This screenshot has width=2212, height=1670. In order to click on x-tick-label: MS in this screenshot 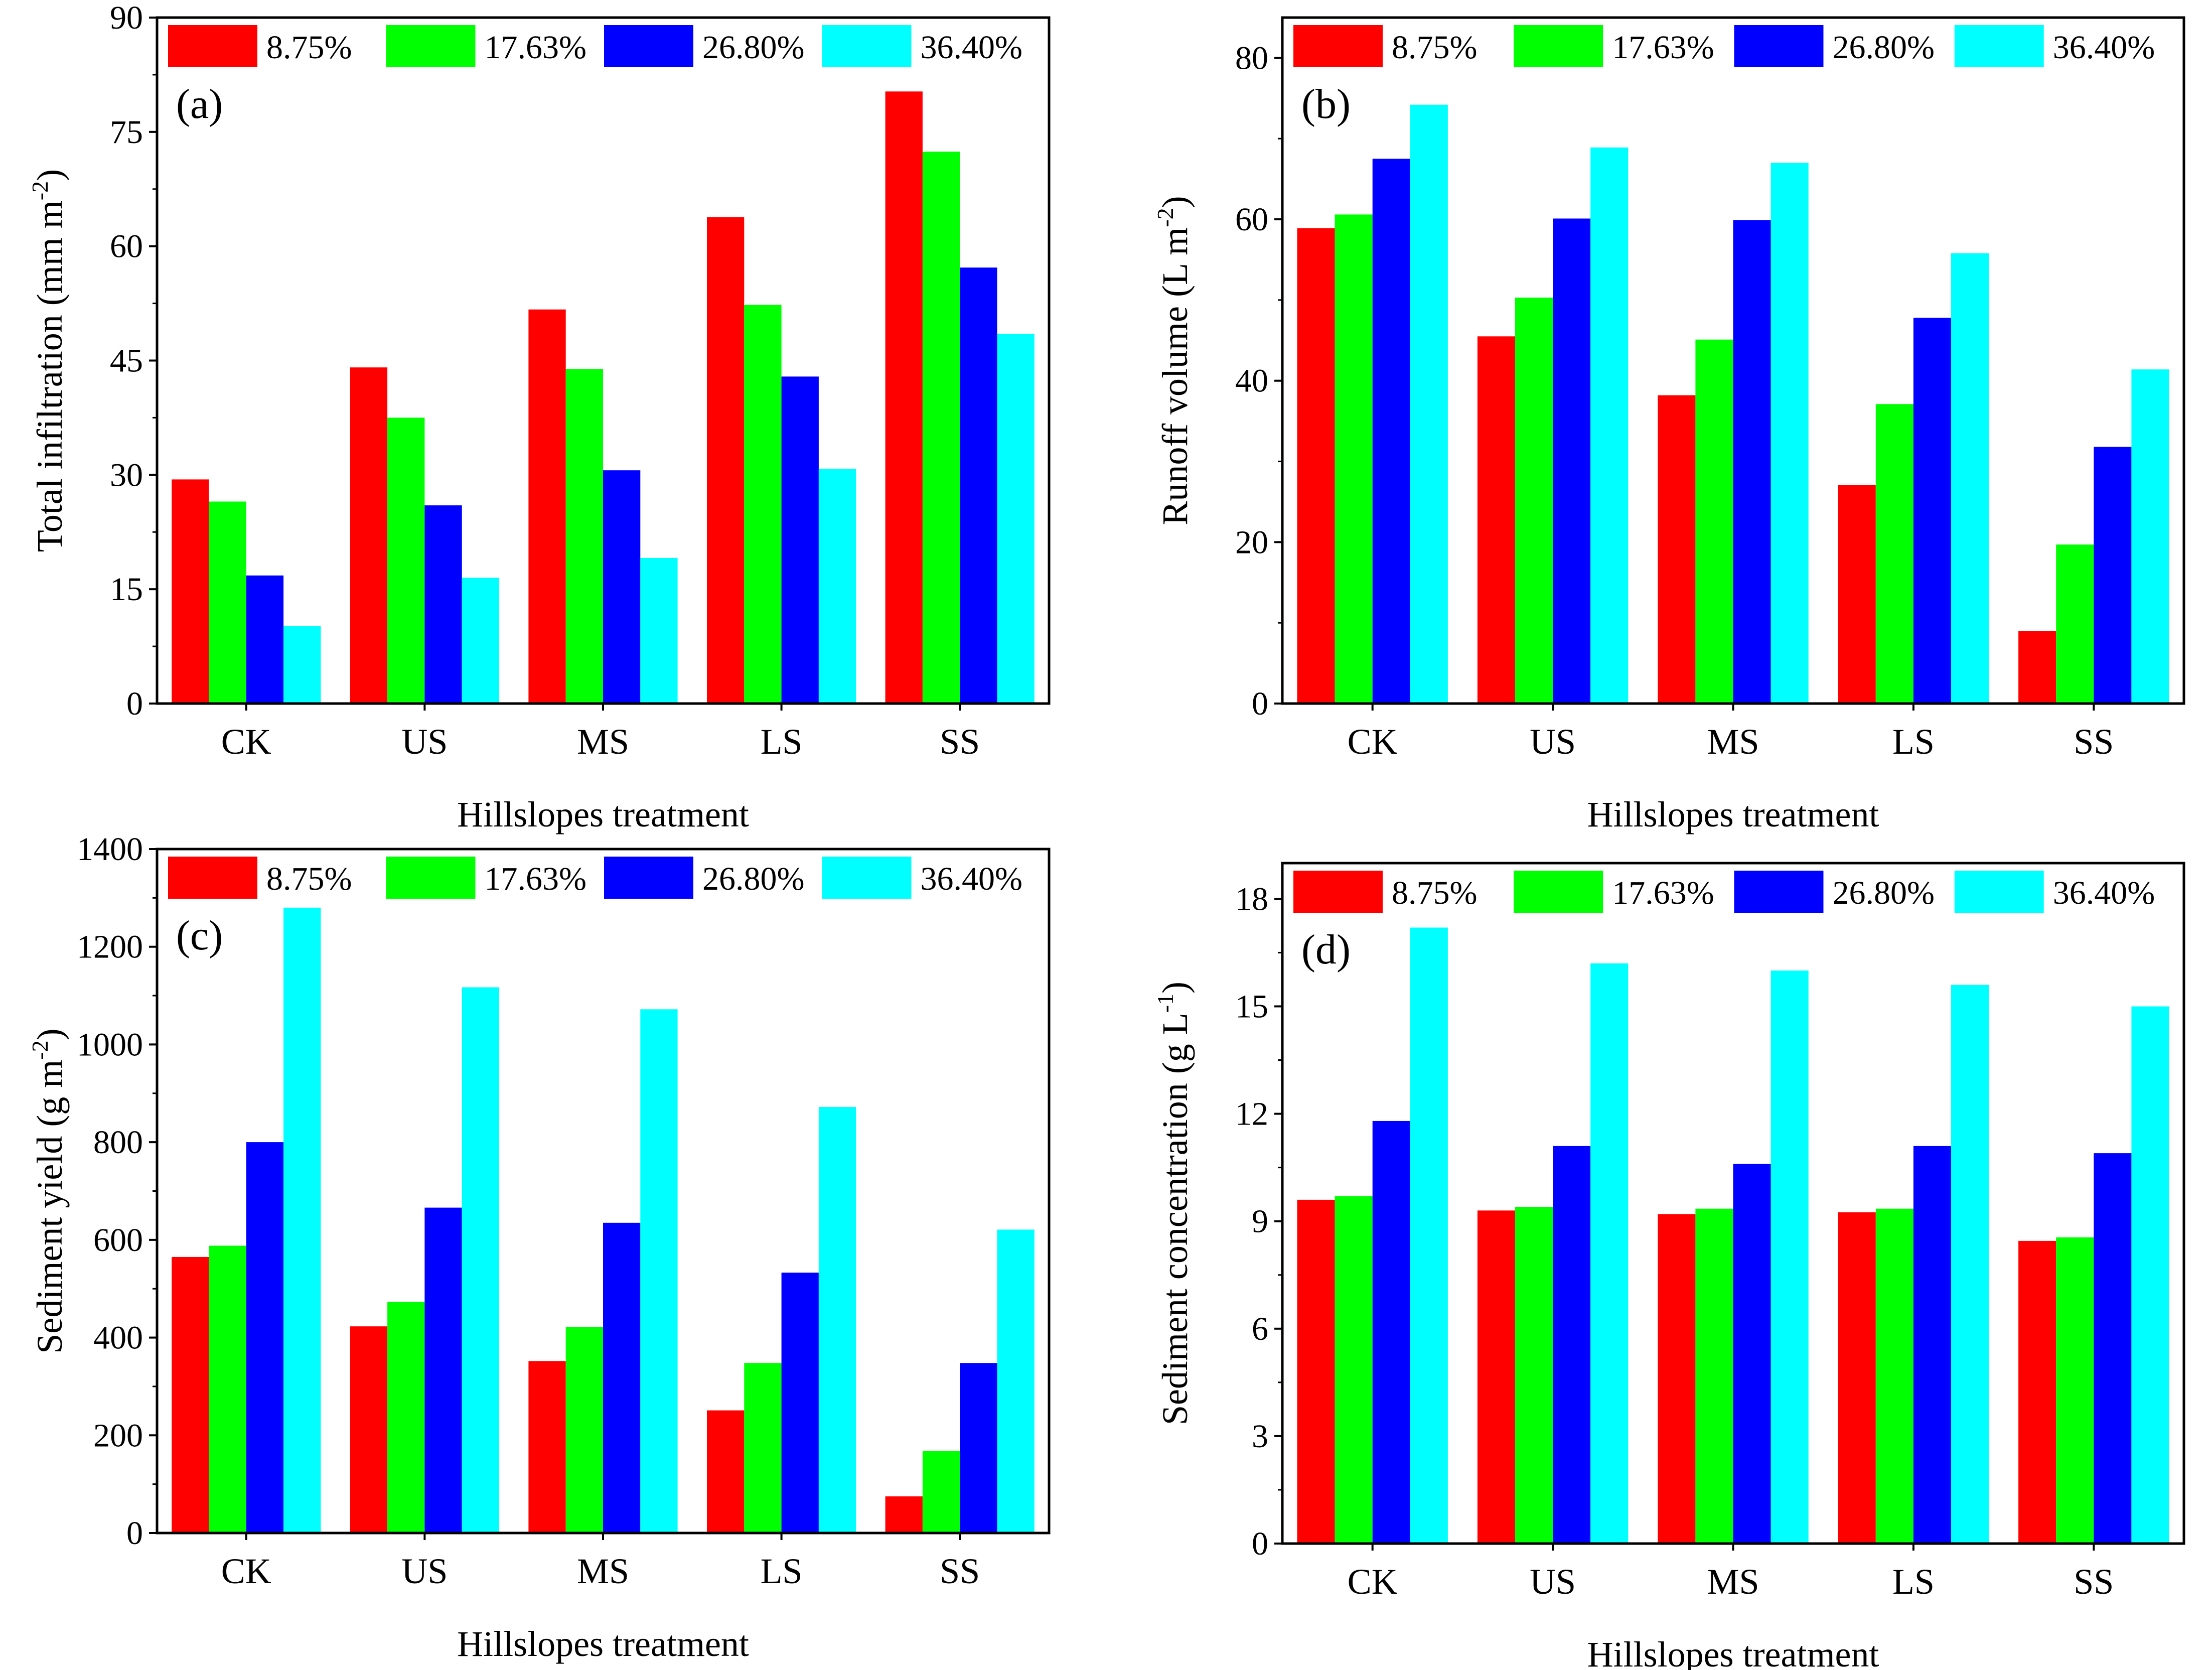, I will do `click(603, 1571)`.